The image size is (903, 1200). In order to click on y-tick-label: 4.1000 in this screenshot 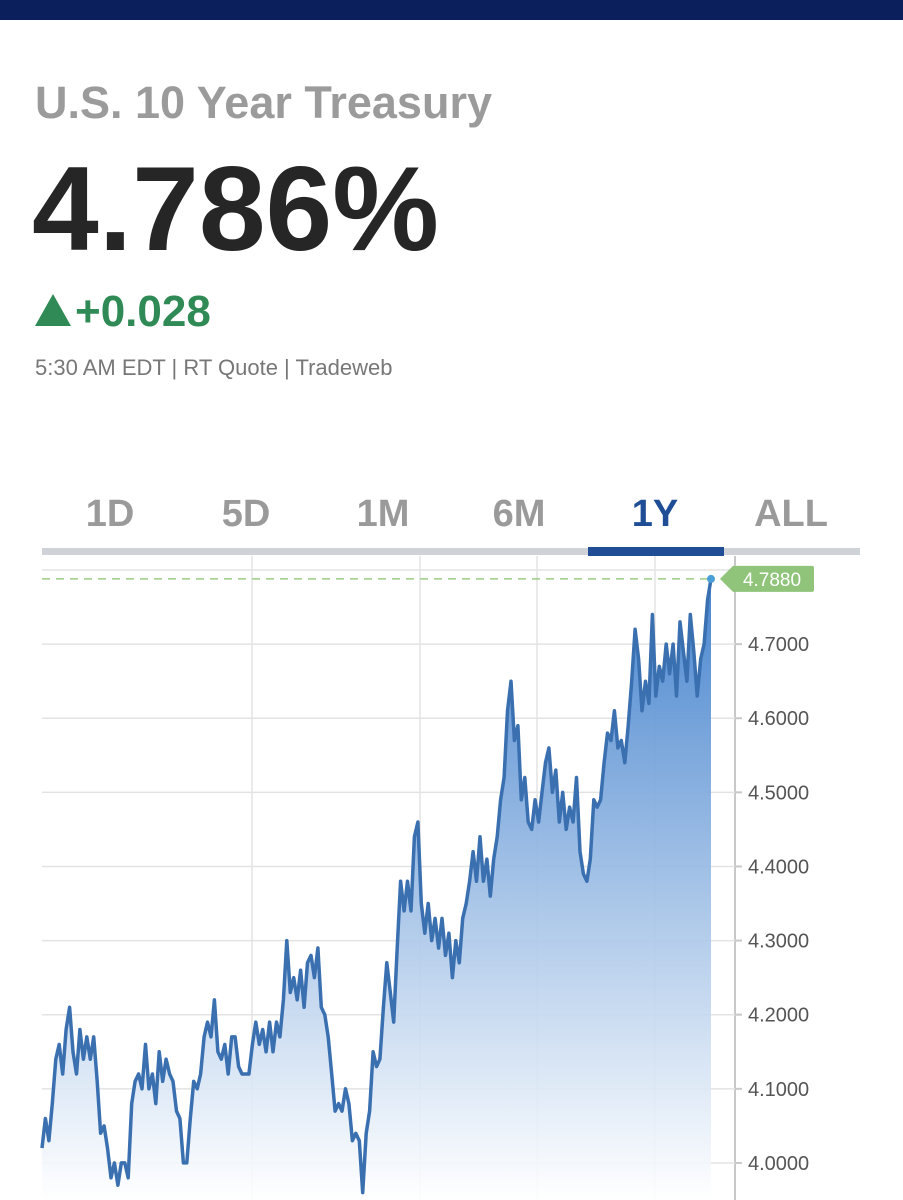, I will do `click(778, 1090)`.